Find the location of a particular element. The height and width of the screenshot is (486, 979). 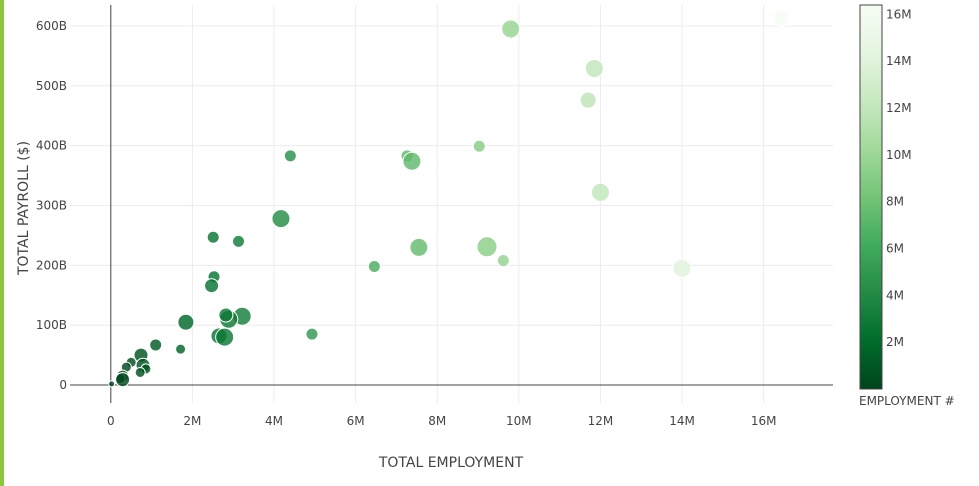

x-tick-label: 10M is located at coordinates (519, 421).